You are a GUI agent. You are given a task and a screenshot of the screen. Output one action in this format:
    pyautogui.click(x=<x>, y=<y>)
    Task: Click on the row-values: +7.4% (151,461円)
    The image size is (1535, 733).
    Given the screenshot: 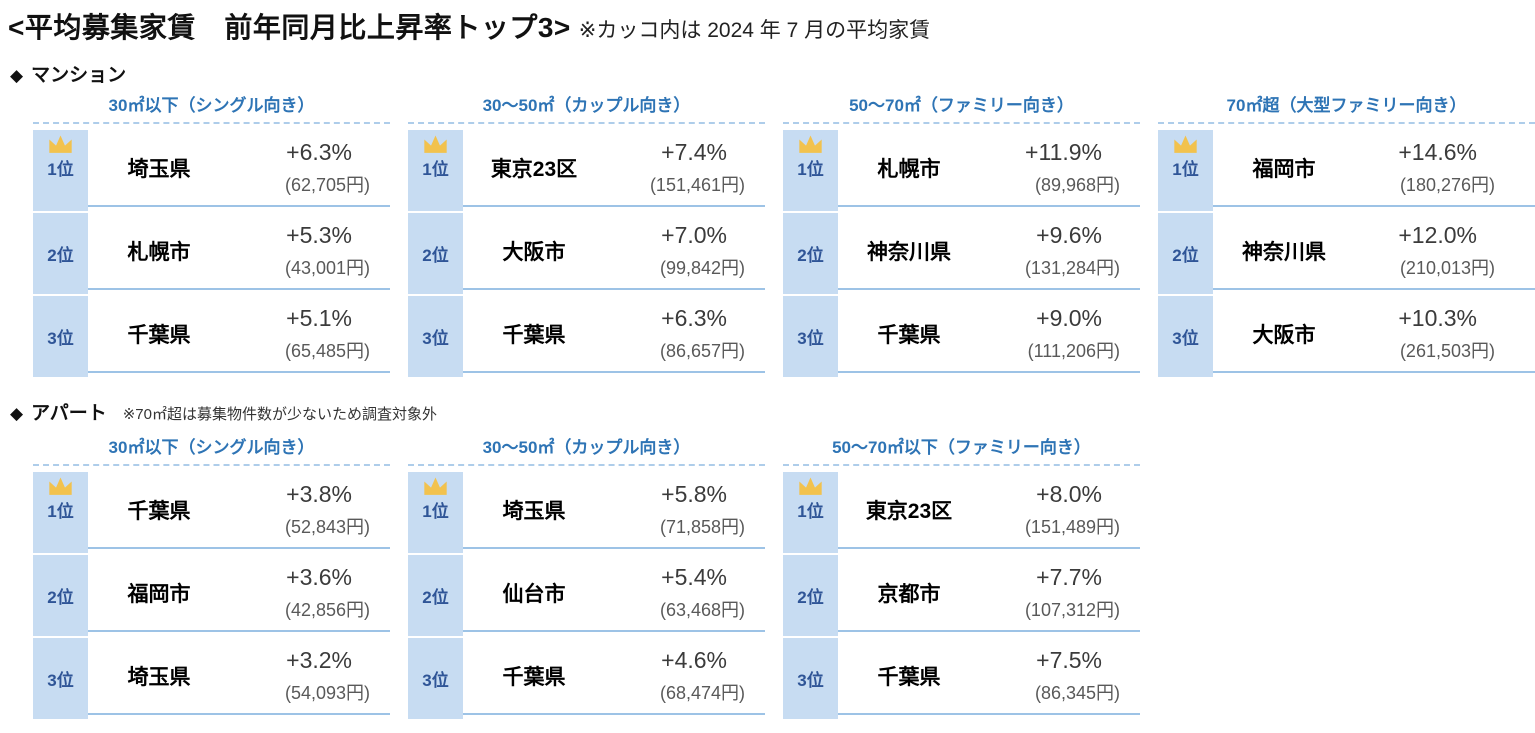 What is the action you would take?
    pyautogui.click(x=685, y=168)
    